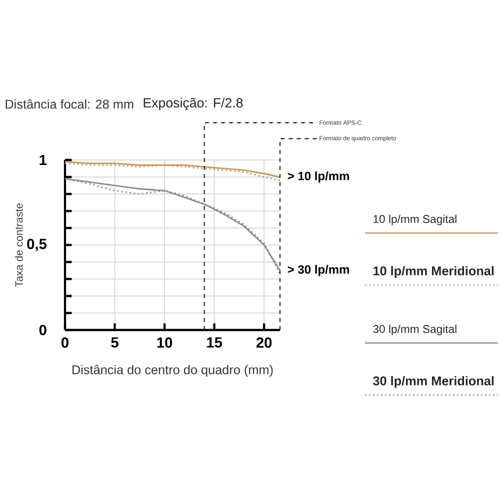  I want to click on chart-title: Distância focal: 28 mm, so click(70, 104).